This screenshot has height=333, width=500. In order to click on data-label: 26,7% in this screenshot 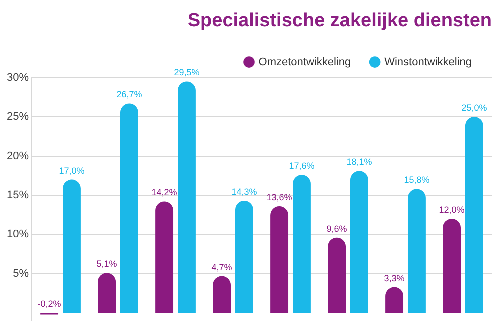, I will do `click(129, 95)`.